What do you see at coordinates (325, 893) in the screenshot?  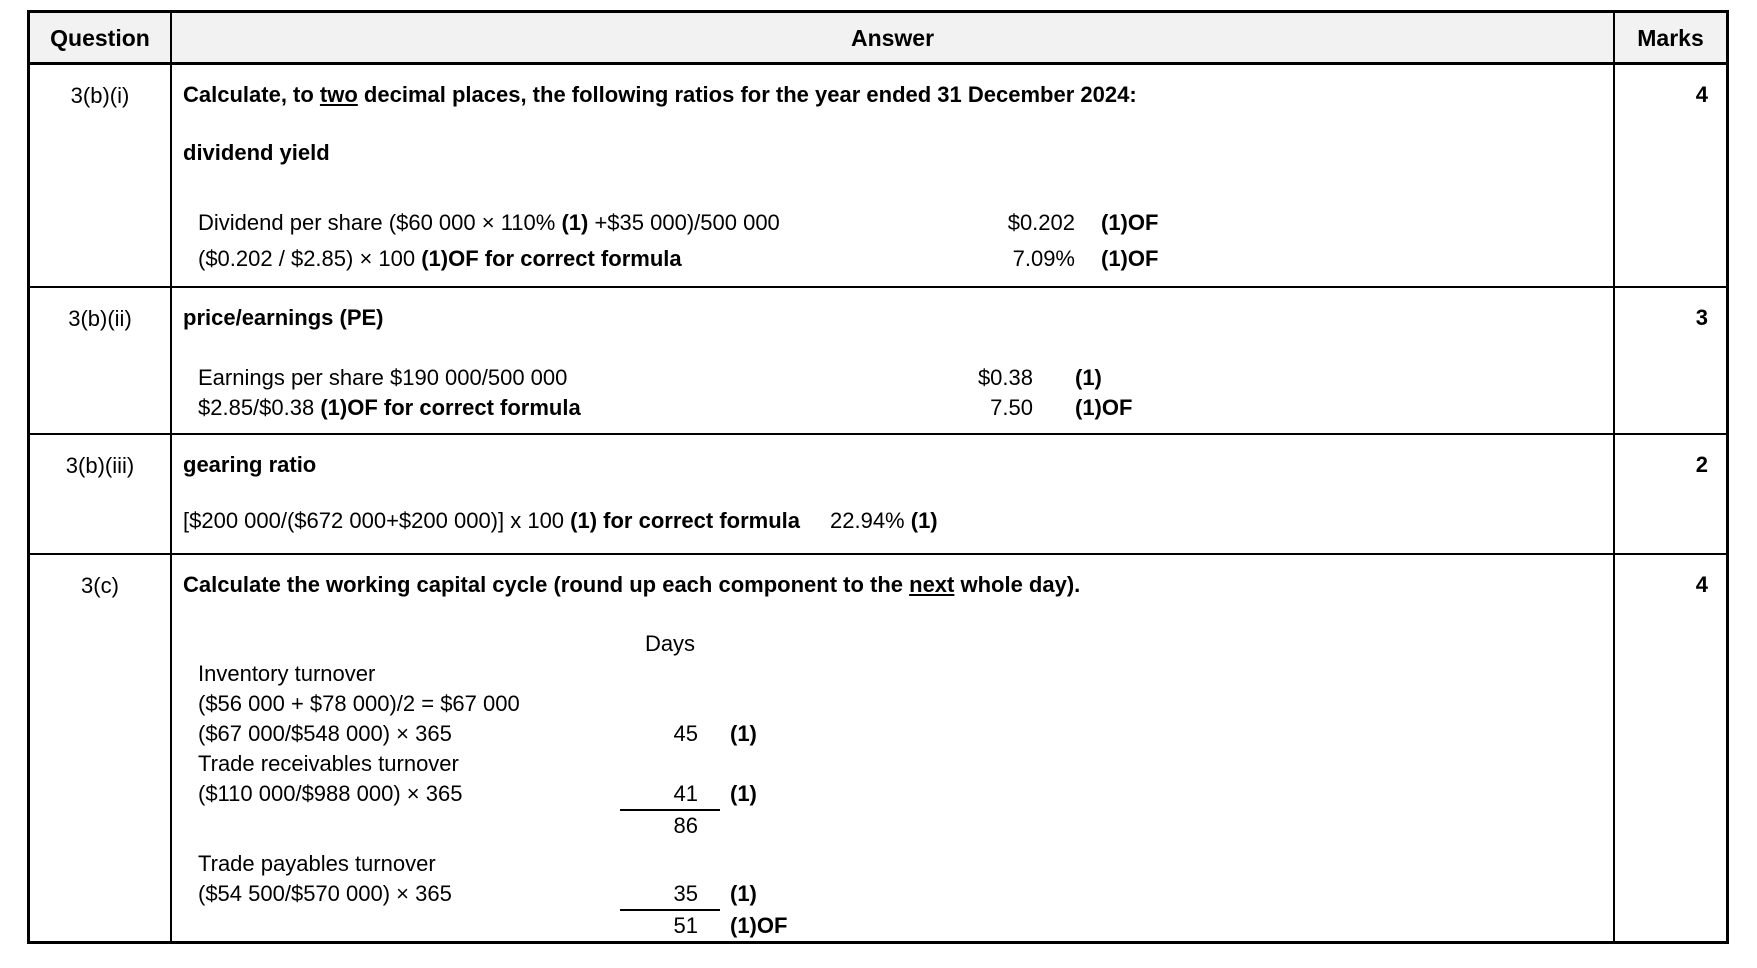 I see `calc-text: ($54 500/$570 000) × 365` at bounding box center [325, 893].